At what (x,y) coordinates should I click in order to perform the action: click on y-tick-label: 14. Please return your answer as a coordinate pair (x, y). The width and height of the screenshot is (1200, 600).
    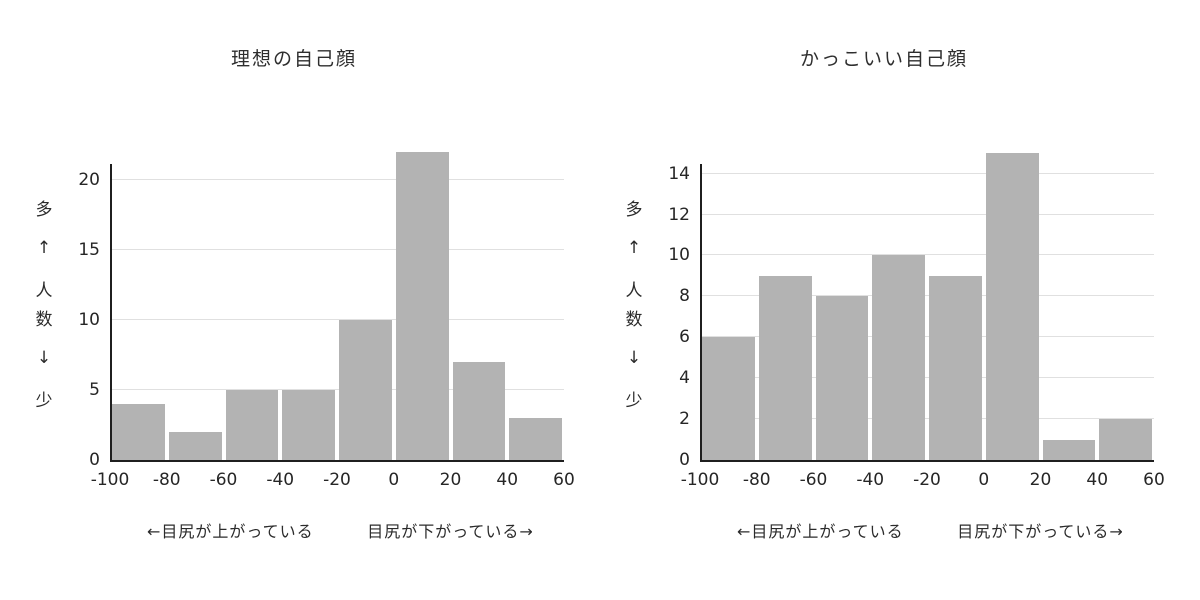
    Looking at the image, I should click on (679, 173).